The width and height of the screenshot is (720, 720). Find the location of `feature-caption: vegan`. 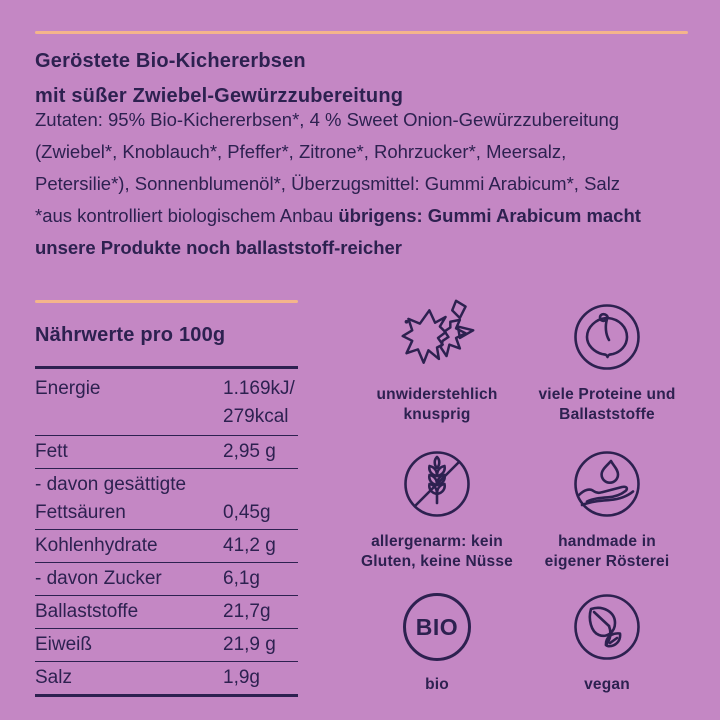

feature-caption: vegan is located at coordinates (607, 684).